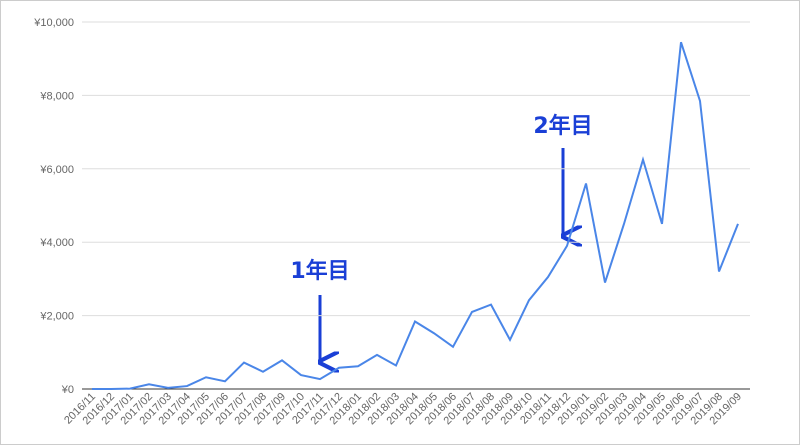 This screenshot has width=800, height=445. I want to click on y-tick-label: ¥0, so click(67, 390).